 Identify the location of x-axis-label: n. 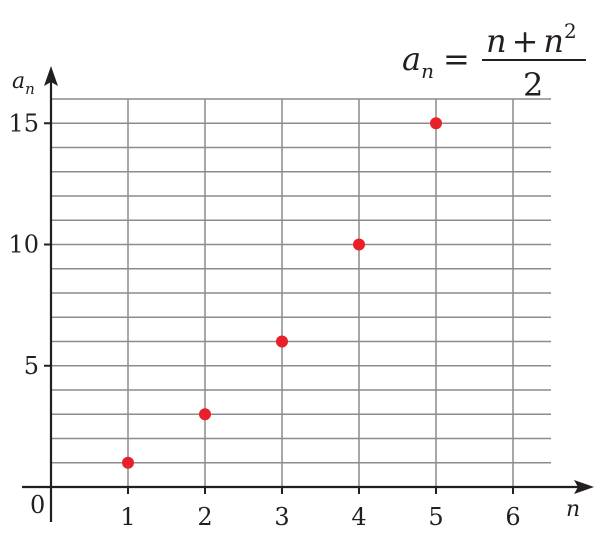
(573, 509).